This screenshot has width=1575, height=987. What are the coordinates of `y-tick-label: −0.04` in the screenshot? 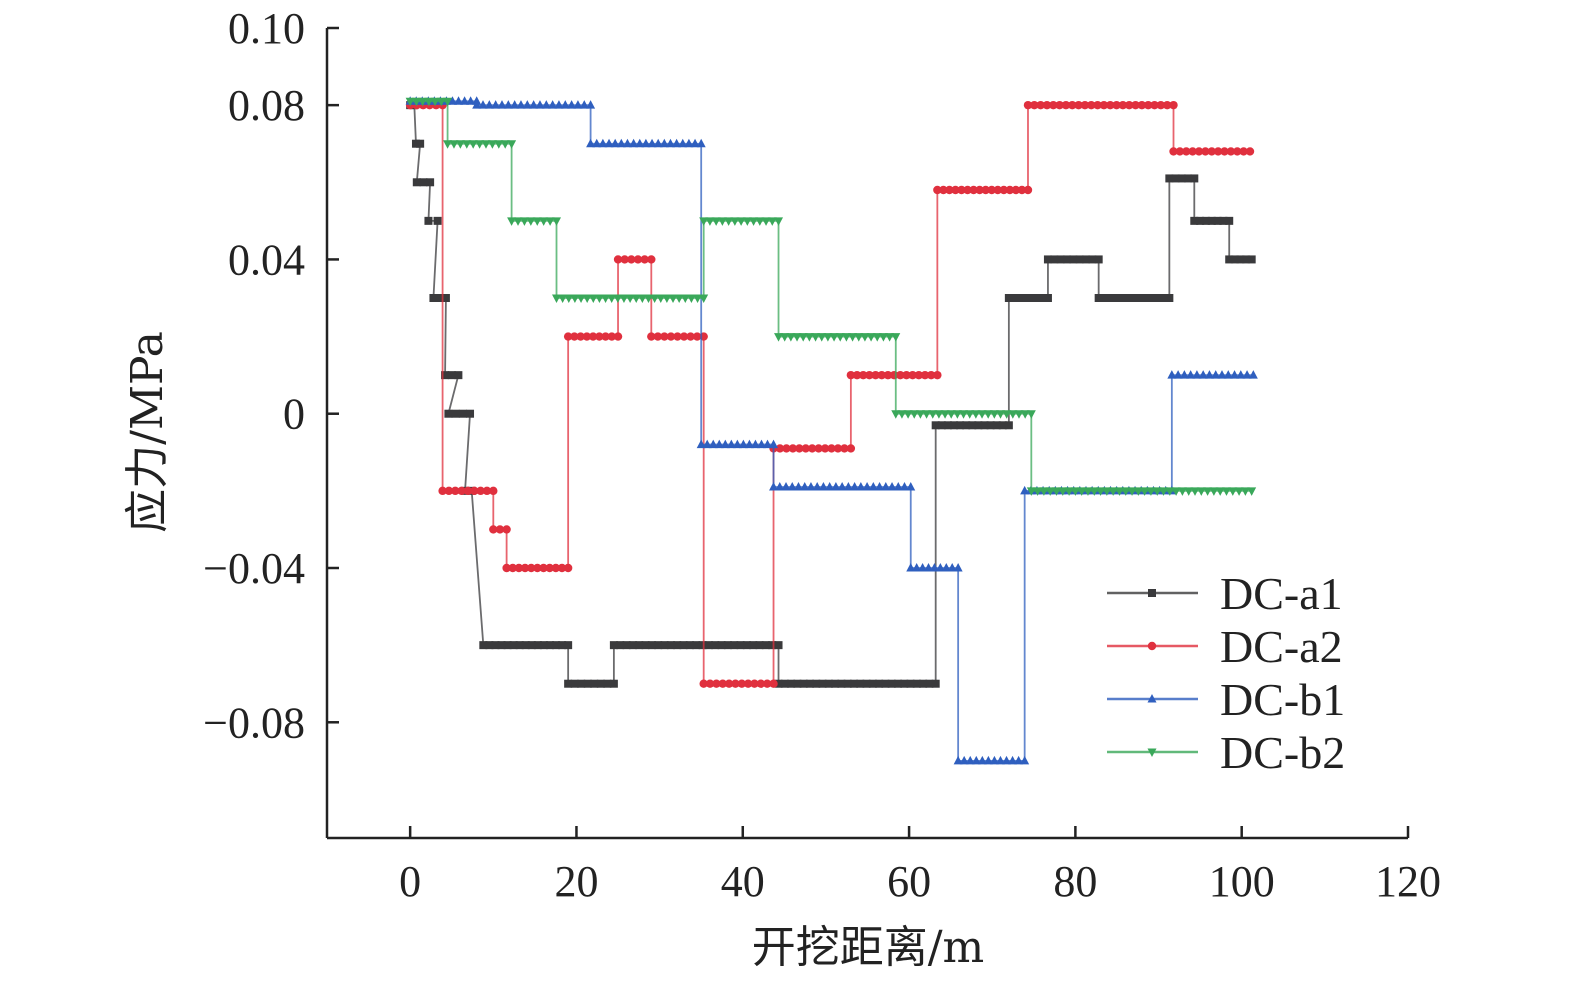 It's located at (254, 568).